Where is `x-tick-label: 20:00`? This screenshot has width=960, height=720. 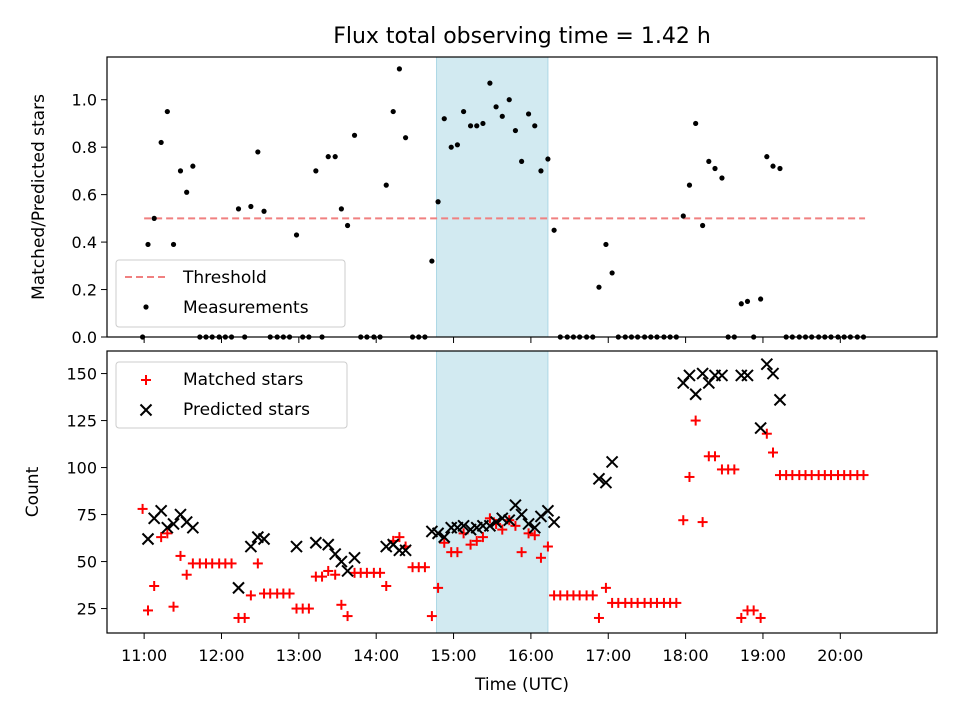
x-tick-label: 20:00 is located at coordinates (840, 655).